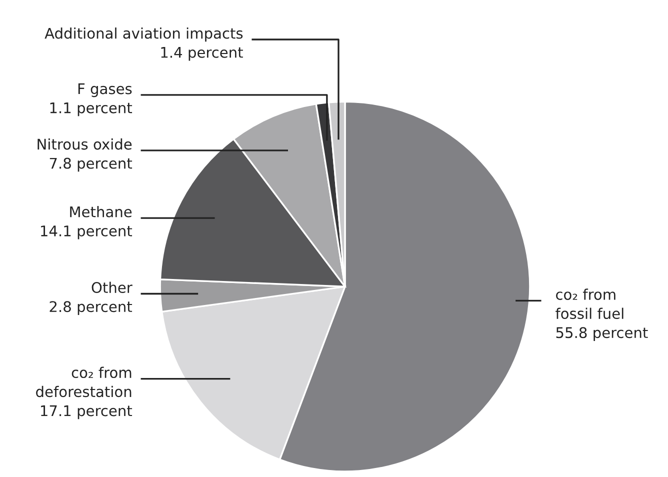 This screenshot has width=668, height=477. Describe the element at coordinates (143, 34) in the screenshot. I see `slice-label: Additional aviation impacts` at that location.